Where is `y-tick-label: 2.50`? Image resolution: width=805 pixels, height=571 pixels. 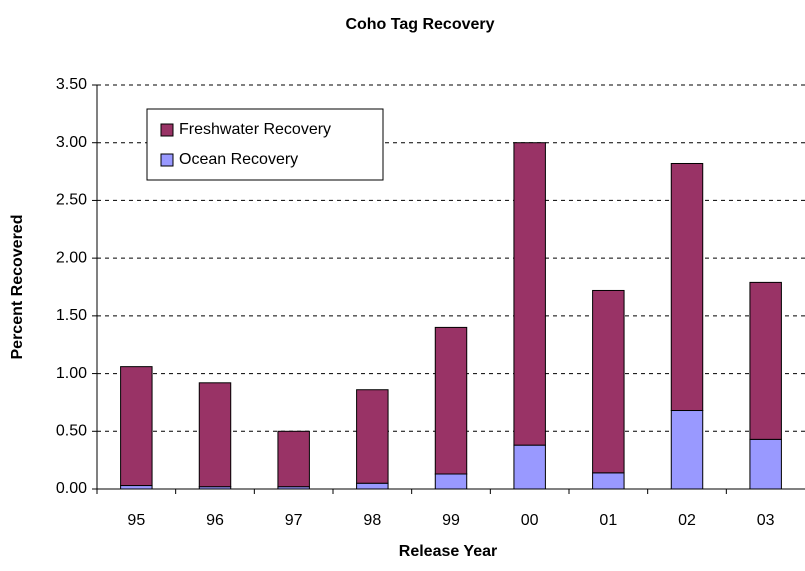 y-tick-label: 2.50 is located at coordinates (71, 200).